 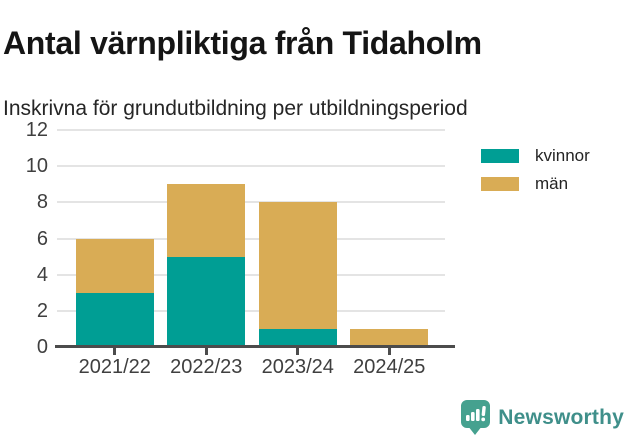 I want to click on legend-item-kvinnor: kvinnor, so click(x=535, y=155).